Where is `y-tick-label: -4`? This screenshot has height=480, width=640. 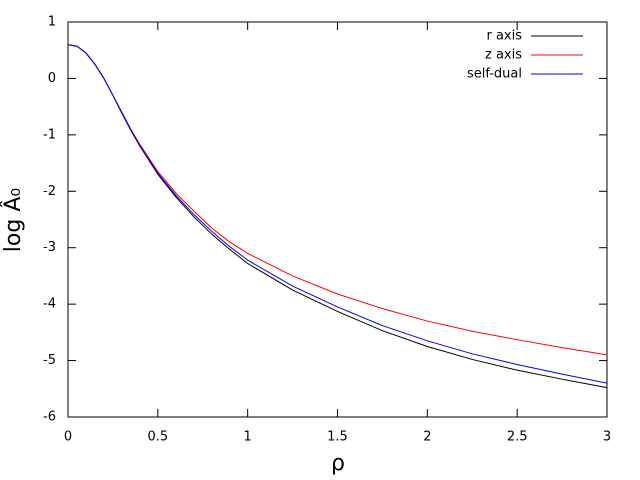
y-tick-label: -4 is located at coordinates (49, 304).